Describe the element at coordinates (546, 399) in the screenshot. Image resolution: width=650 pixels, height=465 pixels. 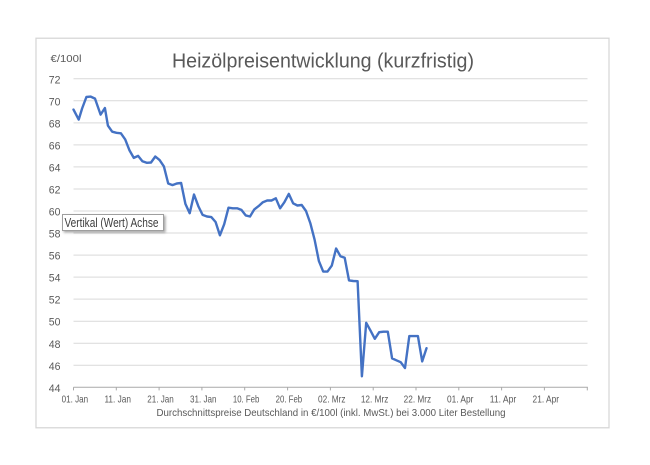
I see `svg-text: 21. Apr` at that location.